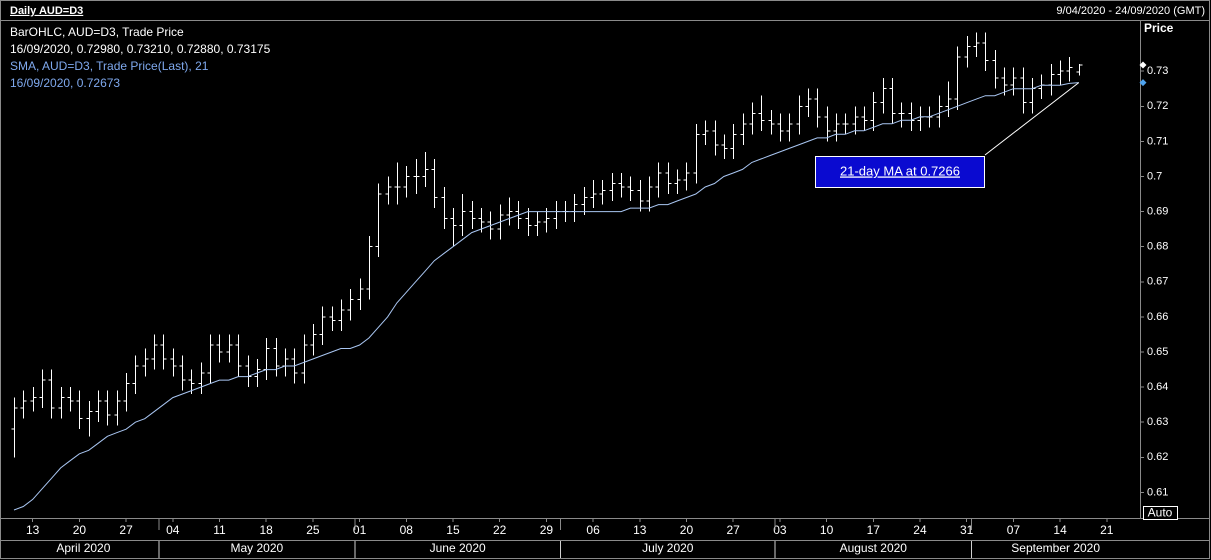 The image size is (1211, 560). I want to click on x-tick-label: 17, so click(874, 530).